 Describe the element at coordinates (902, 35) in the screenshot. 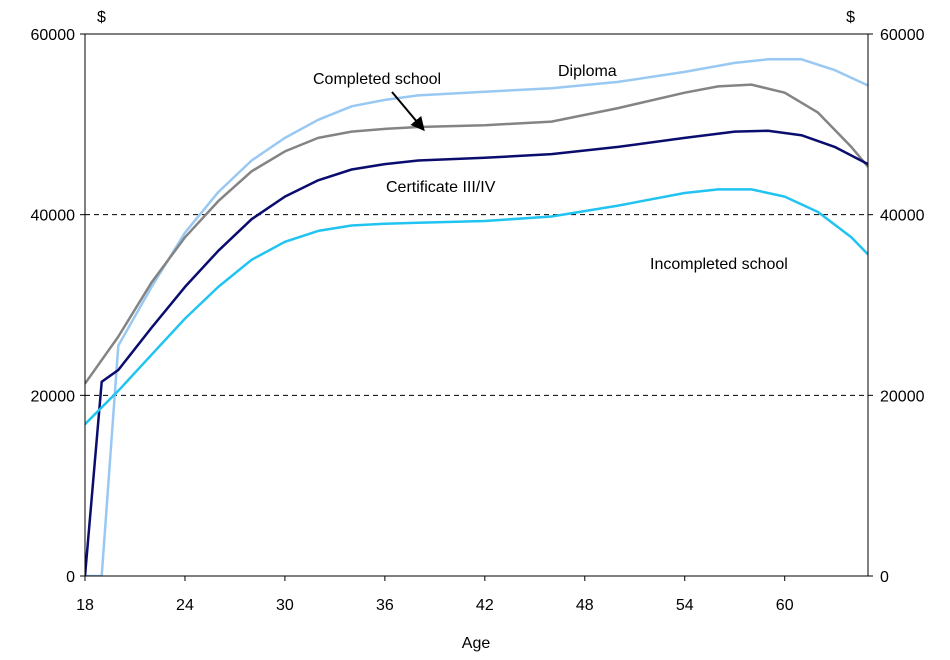

I see `y-tick-label-right: 60000` at that location.